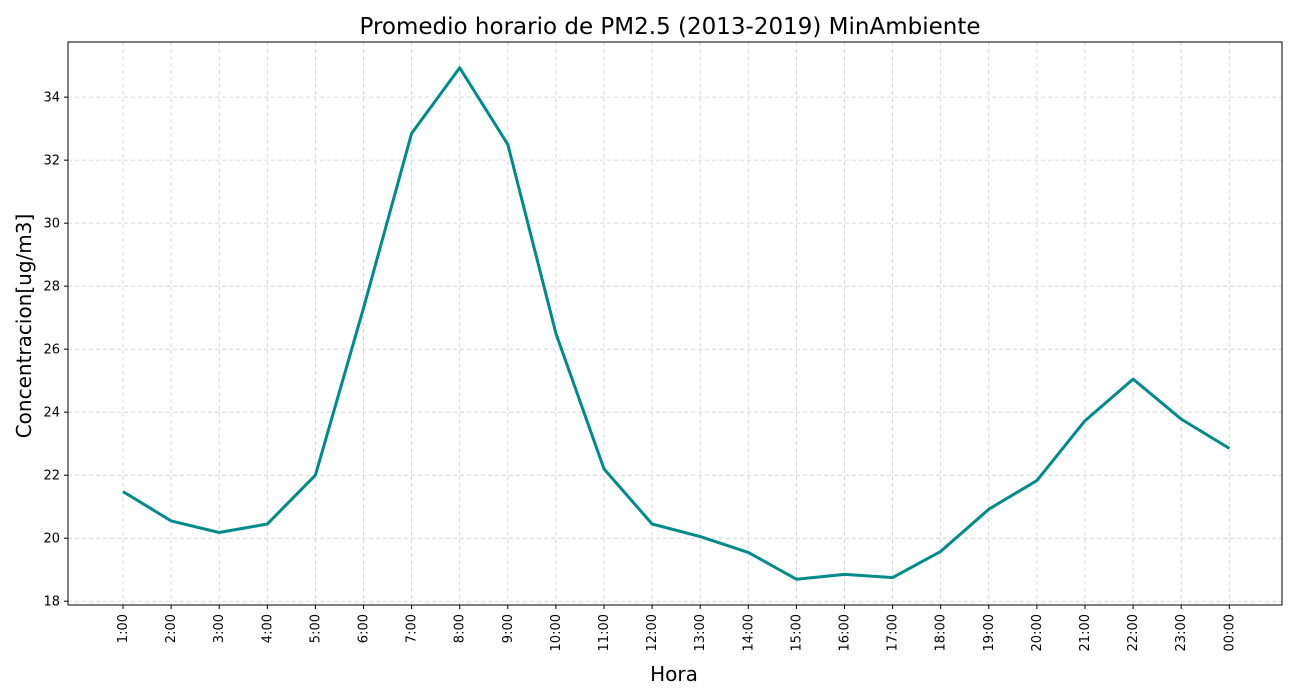  I want to click on x-tick-label: 23:00, so click(1181, 632).